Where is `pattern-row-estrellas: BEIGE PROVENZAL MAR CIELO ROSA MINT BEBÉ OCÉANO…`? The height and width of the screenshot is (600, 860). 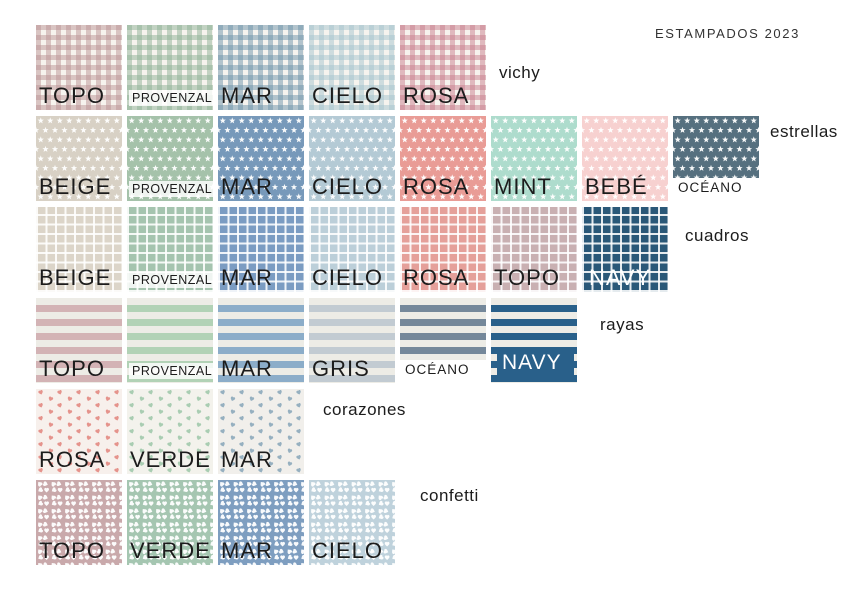 pattern-row-estrellas: BEIGE PROVENZAL MAR CIELO ROSA MINT BEBÉ OCÉANO… is located at coordinates (437, 158).